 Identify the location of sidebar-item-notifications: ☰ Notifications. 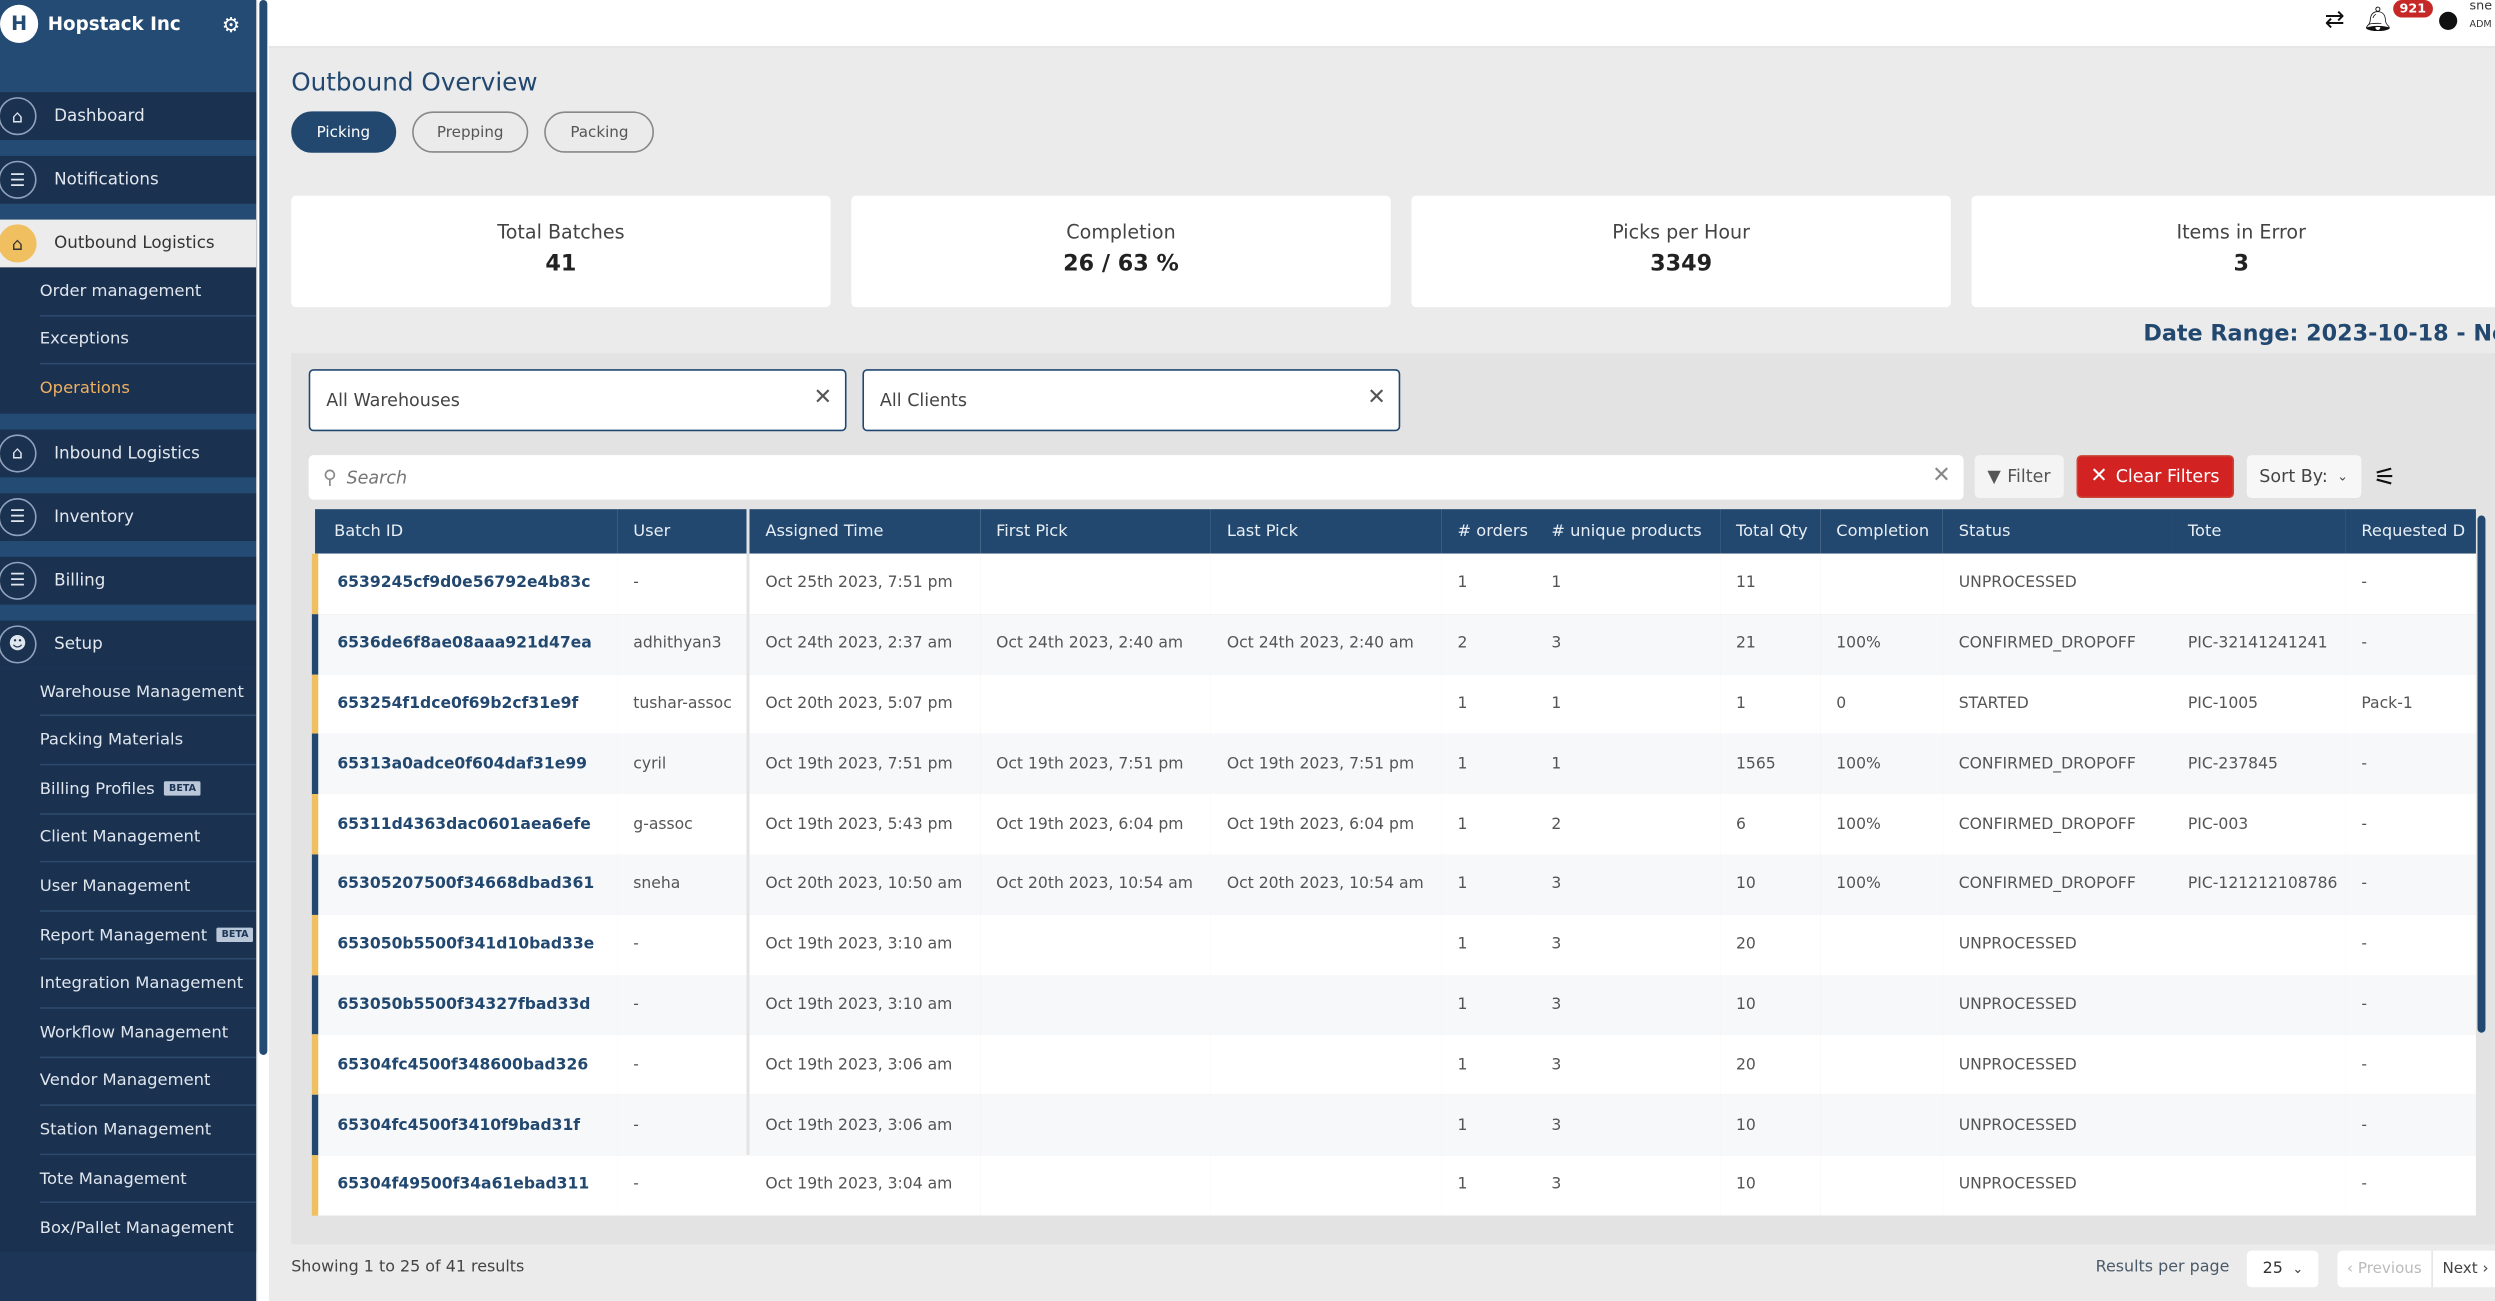
(128, 179).